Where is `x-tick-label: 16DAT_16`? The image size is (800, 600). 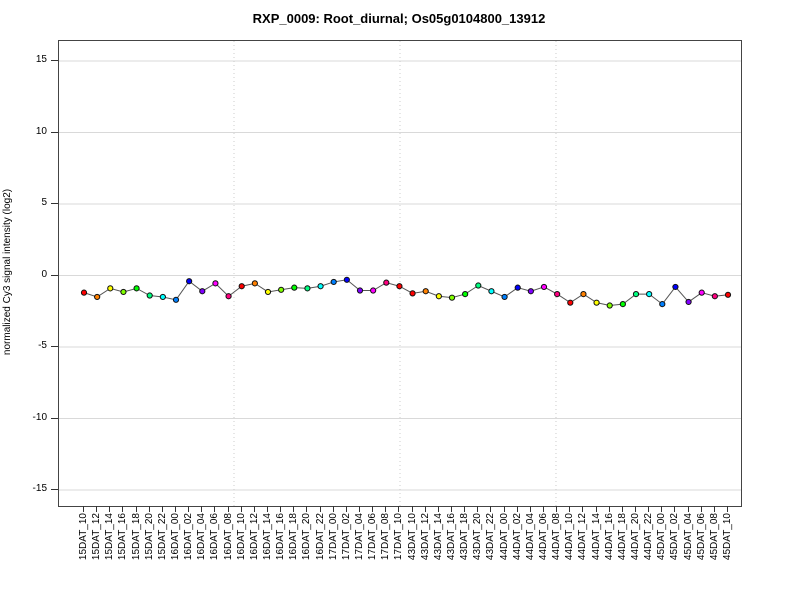 x-tick-label: 16DAT_16 is located at coordinates (281, 537).